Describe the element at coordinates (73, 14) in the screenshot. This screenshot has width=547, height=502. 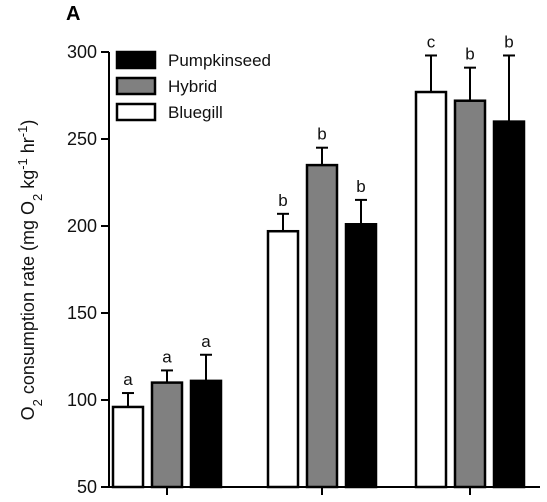
I see `panel-letter: A` at that location.